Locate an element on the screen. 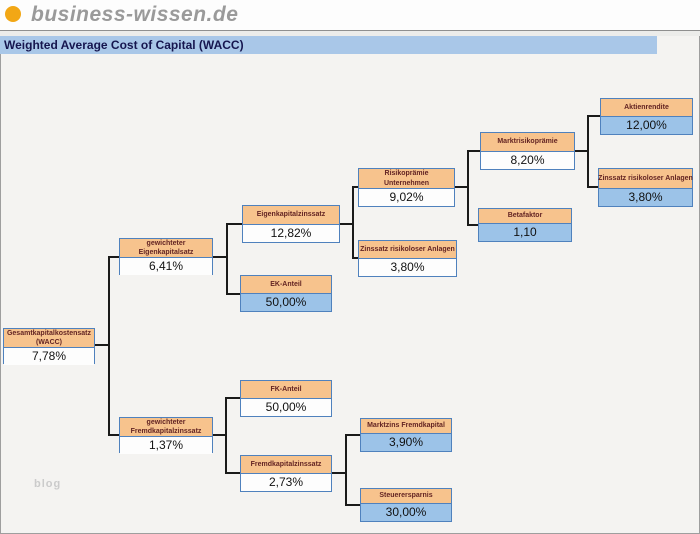 Image resolution: width=700 pixels, height=534 pixels. node-risikopraemie-unternehmen: Risikoprämie Unternehmen 9,02% is located at coordinates (406, 187).